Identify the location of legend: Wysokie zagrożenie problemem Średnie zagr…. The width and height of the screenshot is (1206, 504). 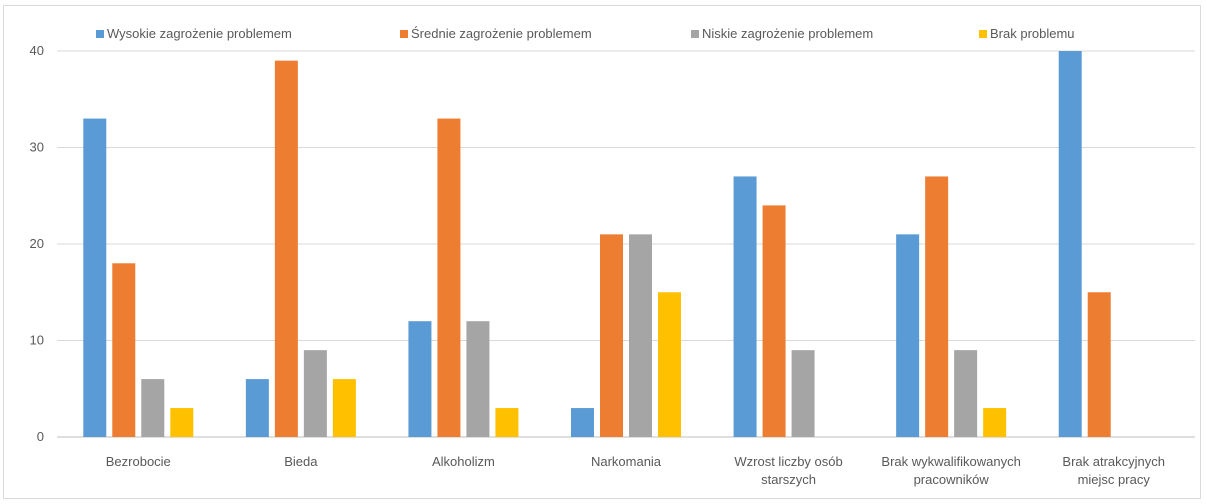
(585, 33).